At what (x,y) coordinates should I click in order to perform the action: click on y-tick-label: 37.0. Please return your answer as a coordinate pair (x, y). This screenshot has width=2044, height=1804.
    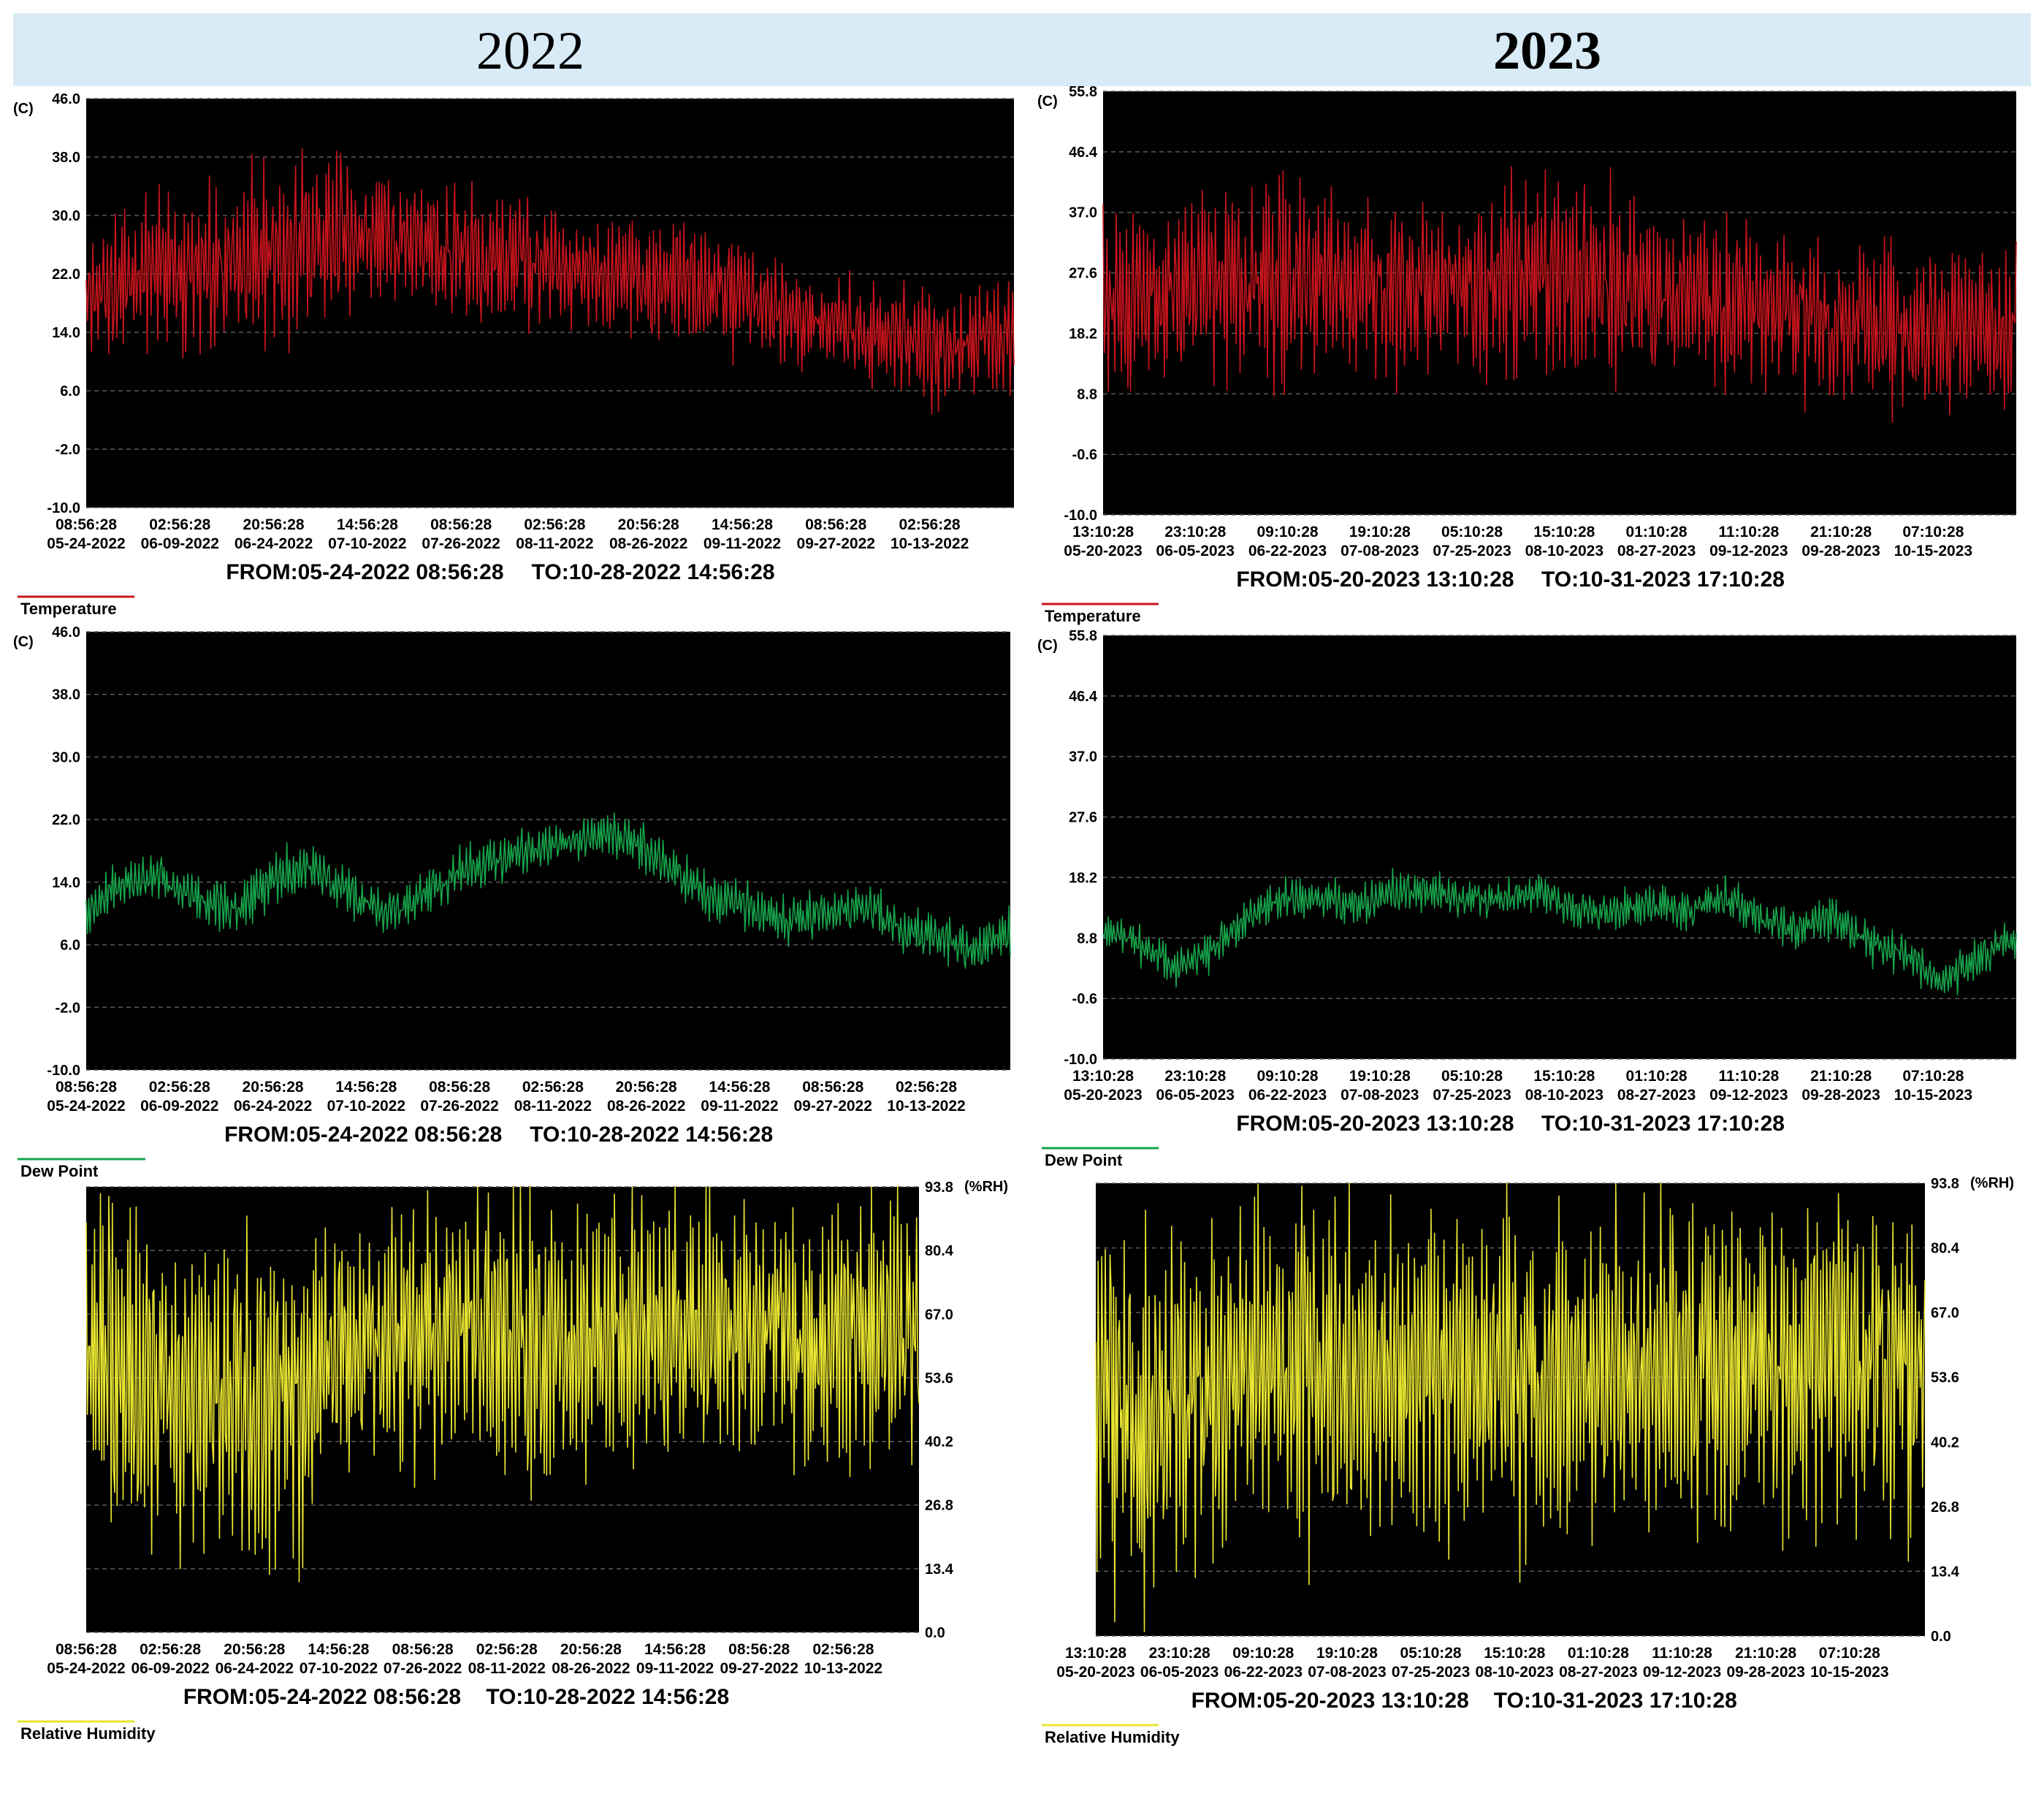
    Looking at the image, I should click on (1083, 213).